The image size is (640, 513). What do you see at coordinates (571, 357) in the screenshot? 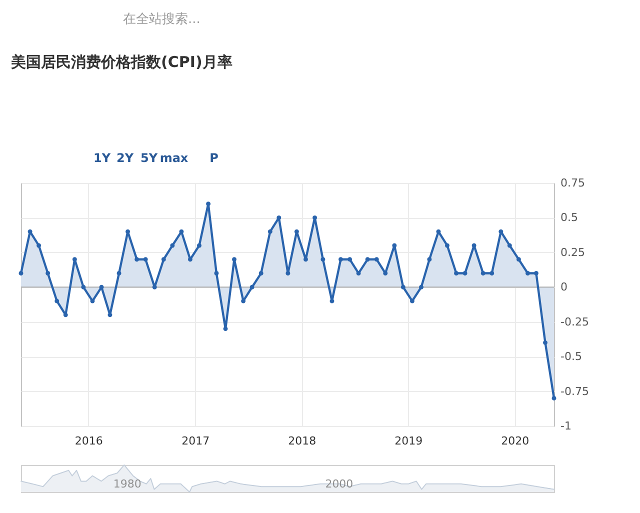
I see `y-tick-label: -0.5` at bounding box center [571, 357].